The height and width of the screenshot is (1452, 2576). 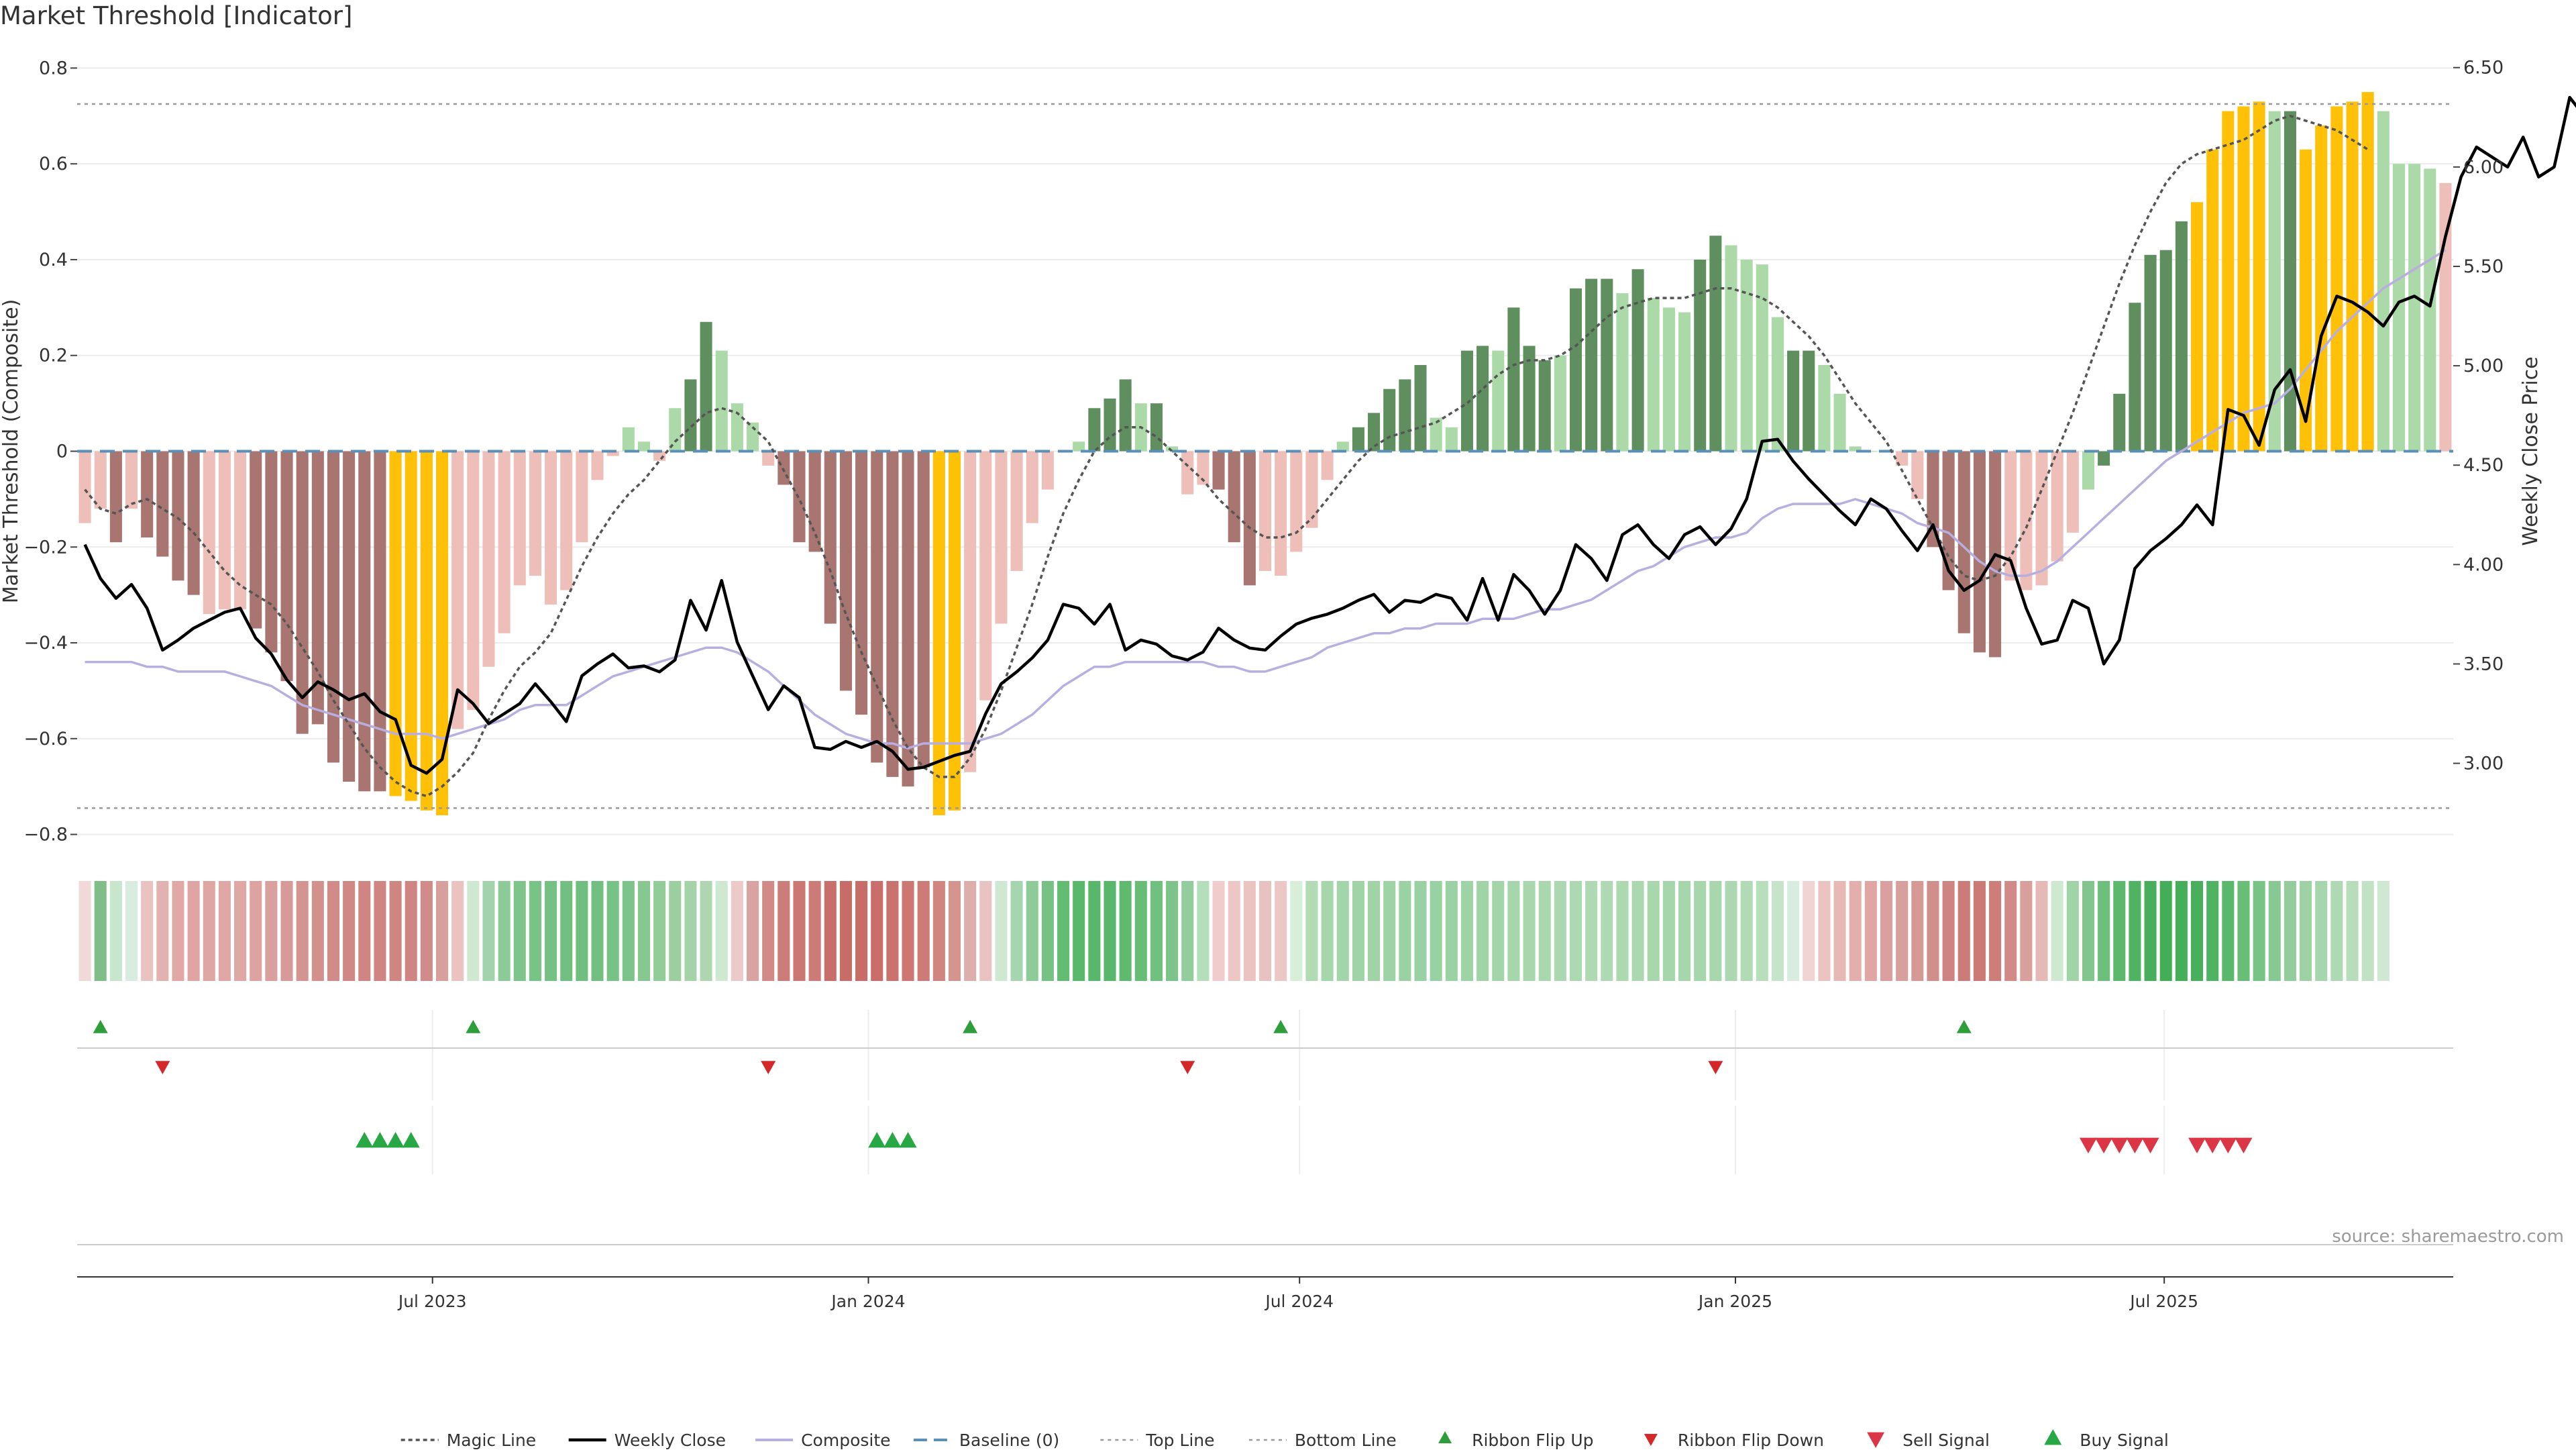 What do you see at coordinates (2483, 764) in the screenshot?
I see `y2-tick-label: 3.00` at bounding box center [2483, 764].